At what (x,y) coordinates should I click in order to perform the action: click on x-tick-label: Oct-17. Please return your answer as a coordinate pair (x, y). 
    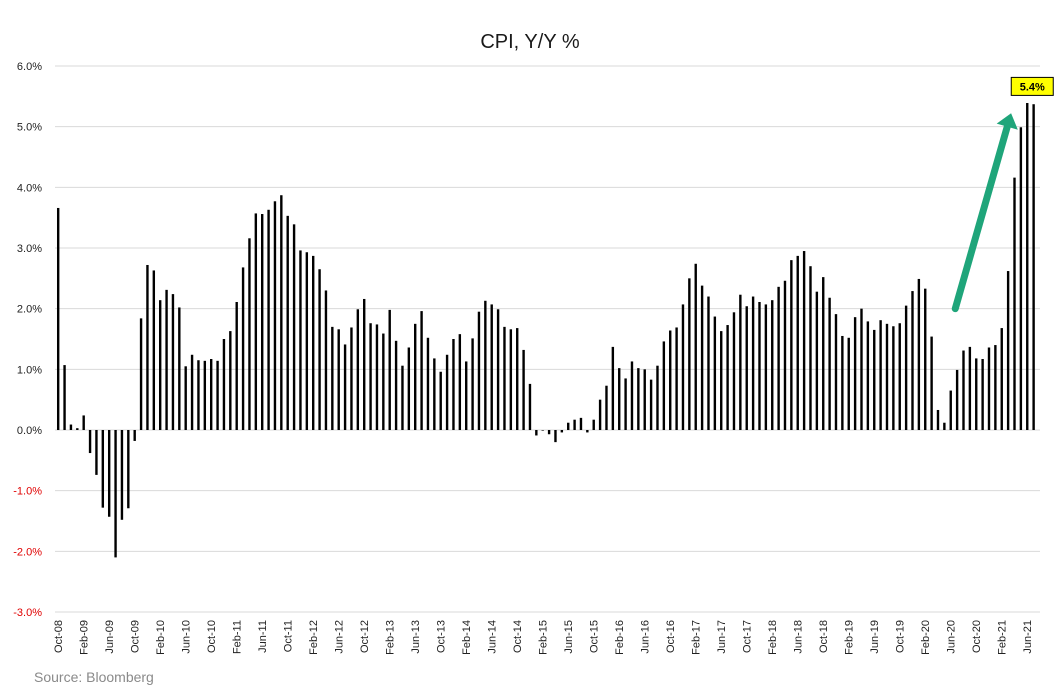
    Looking at the image, I should click on (748, 636).